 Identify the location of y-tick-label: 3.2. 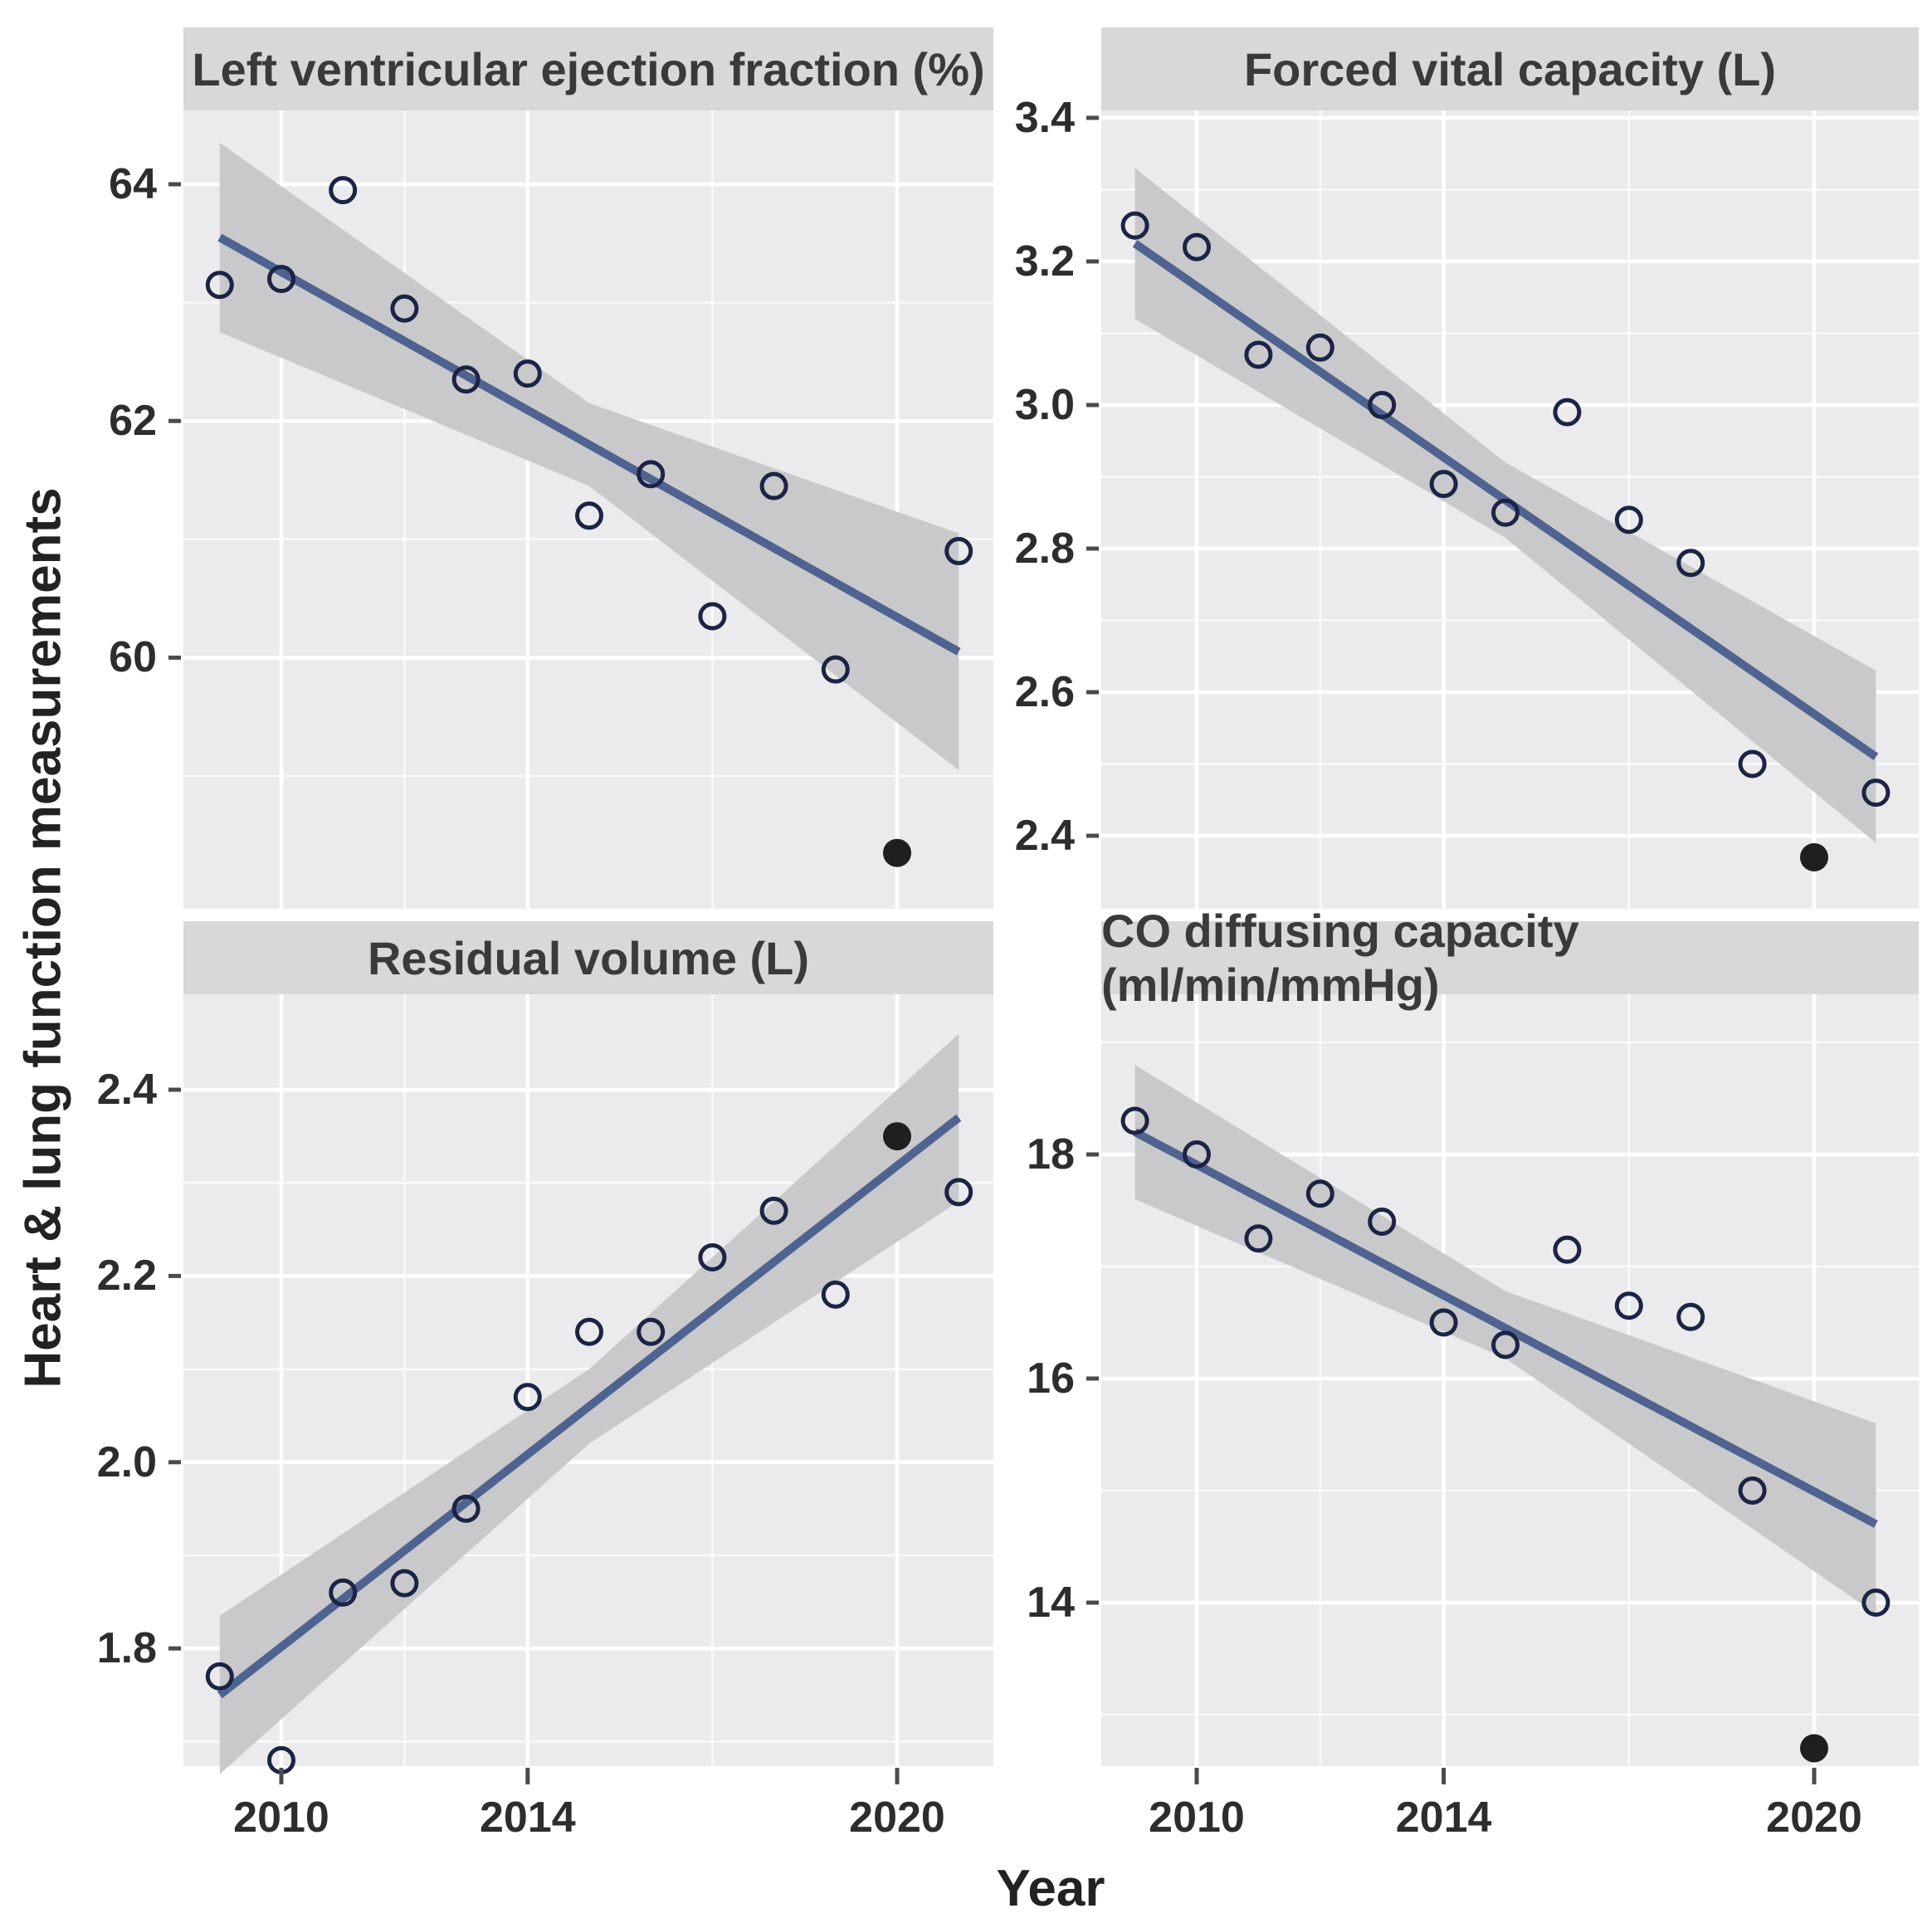
(1044, 262).